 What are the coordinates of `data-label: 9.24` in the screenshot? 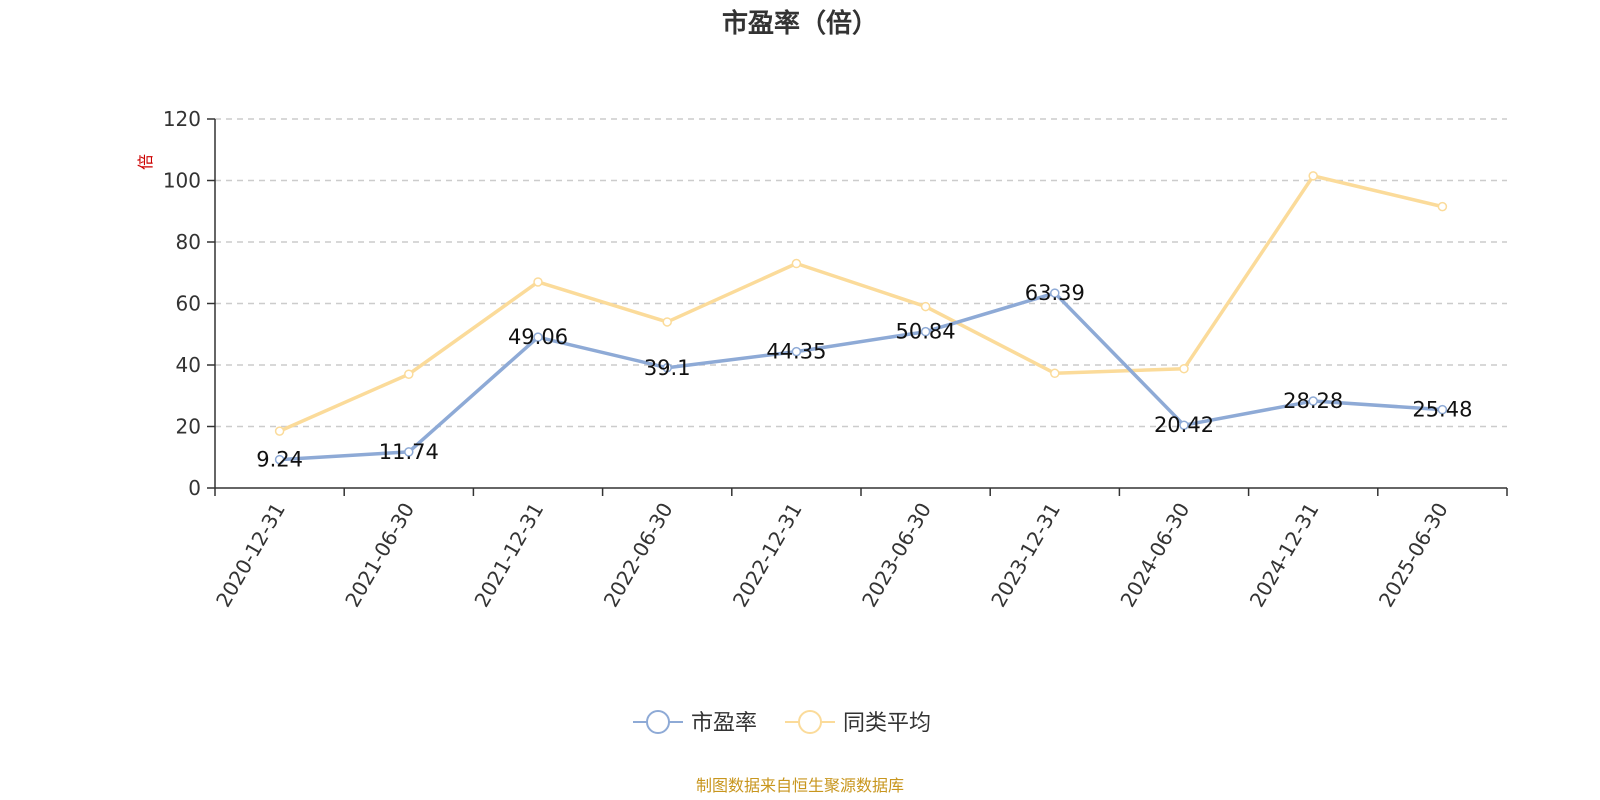 It's located at (279, 460).